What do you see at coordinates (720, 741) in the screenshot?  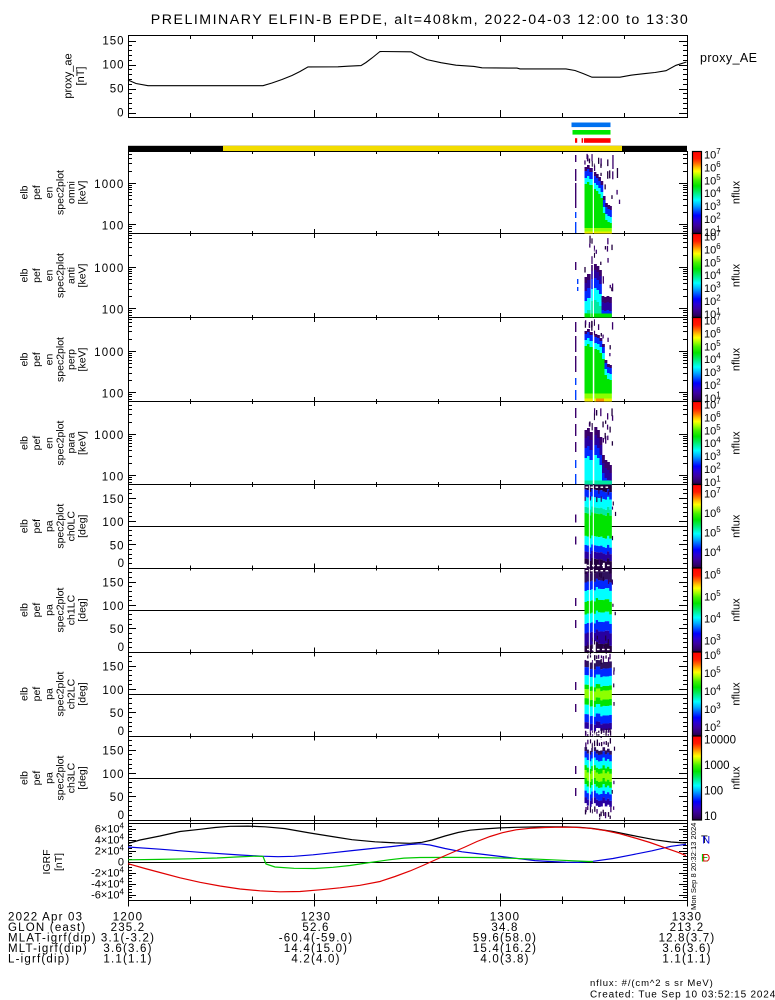 I see `svg-text: 10000` at bounding box center [720, 741].